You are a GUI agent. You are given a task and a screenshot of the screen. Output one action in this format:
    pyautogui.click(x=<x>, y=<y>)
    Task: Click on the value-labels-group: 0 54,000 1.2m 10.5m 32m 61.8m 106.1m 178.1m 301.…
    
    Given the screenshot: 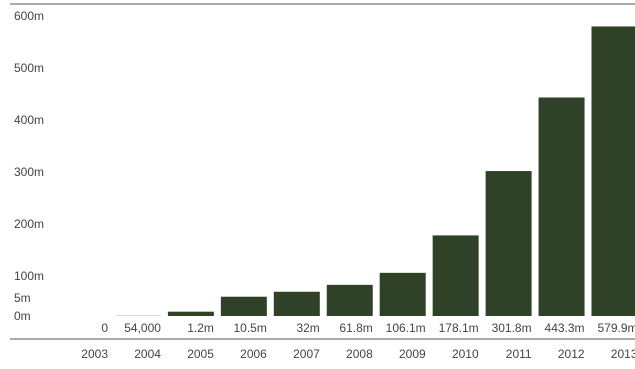 What is the action you would take?
    pyautogui.click(x=368, y=328)
    